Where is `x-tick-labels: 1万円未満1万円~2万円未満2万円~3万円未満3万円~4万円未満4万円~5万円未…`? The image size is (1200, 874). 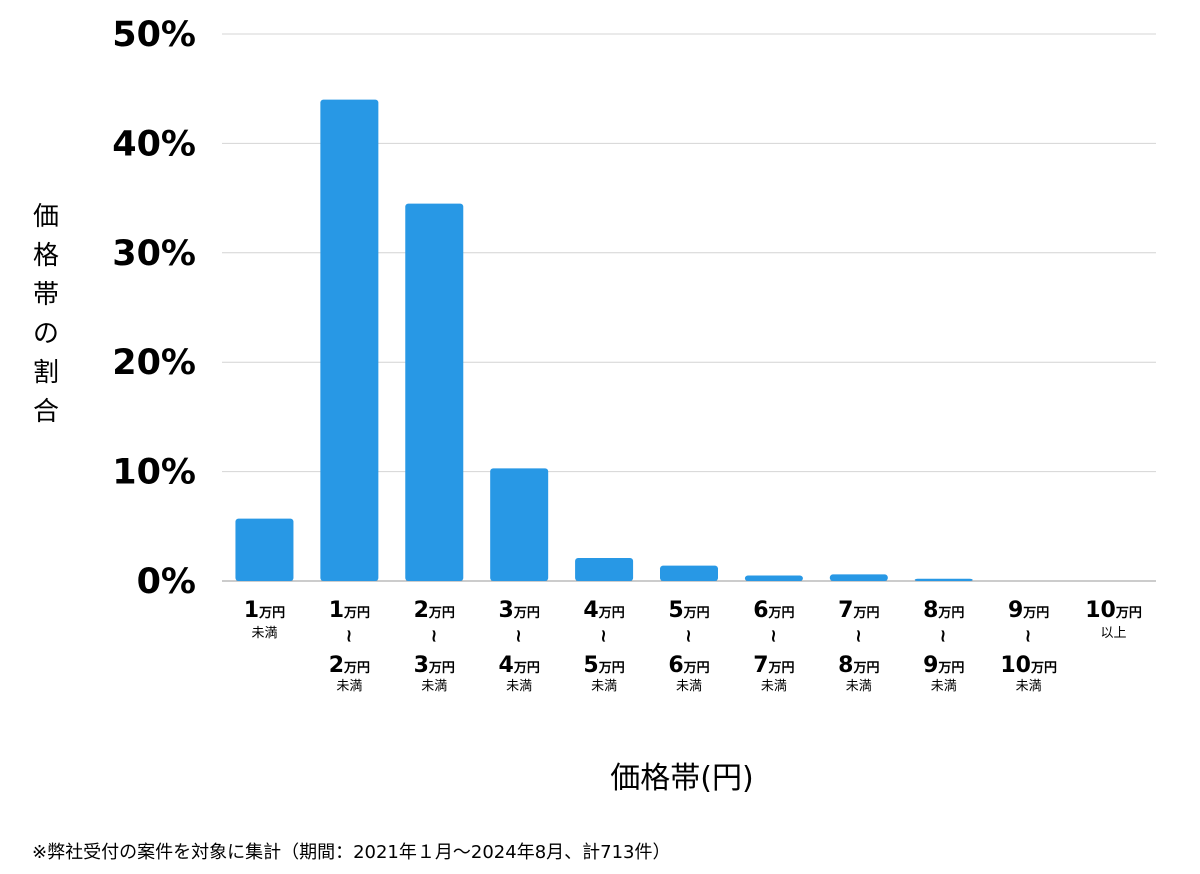
x-tick-labels: 1万円未満1万円~2万円未満2万円~3万円未満3万円~4万円未満4万円~5万円未… is located at coordinates (693, 646).